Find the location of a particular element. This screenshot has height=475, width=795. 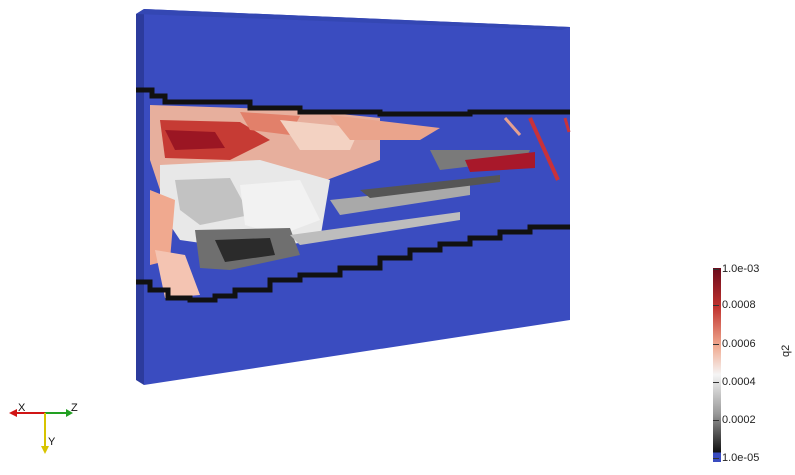

orientation-axes: X Z Y is located at coordinates (45, 433).